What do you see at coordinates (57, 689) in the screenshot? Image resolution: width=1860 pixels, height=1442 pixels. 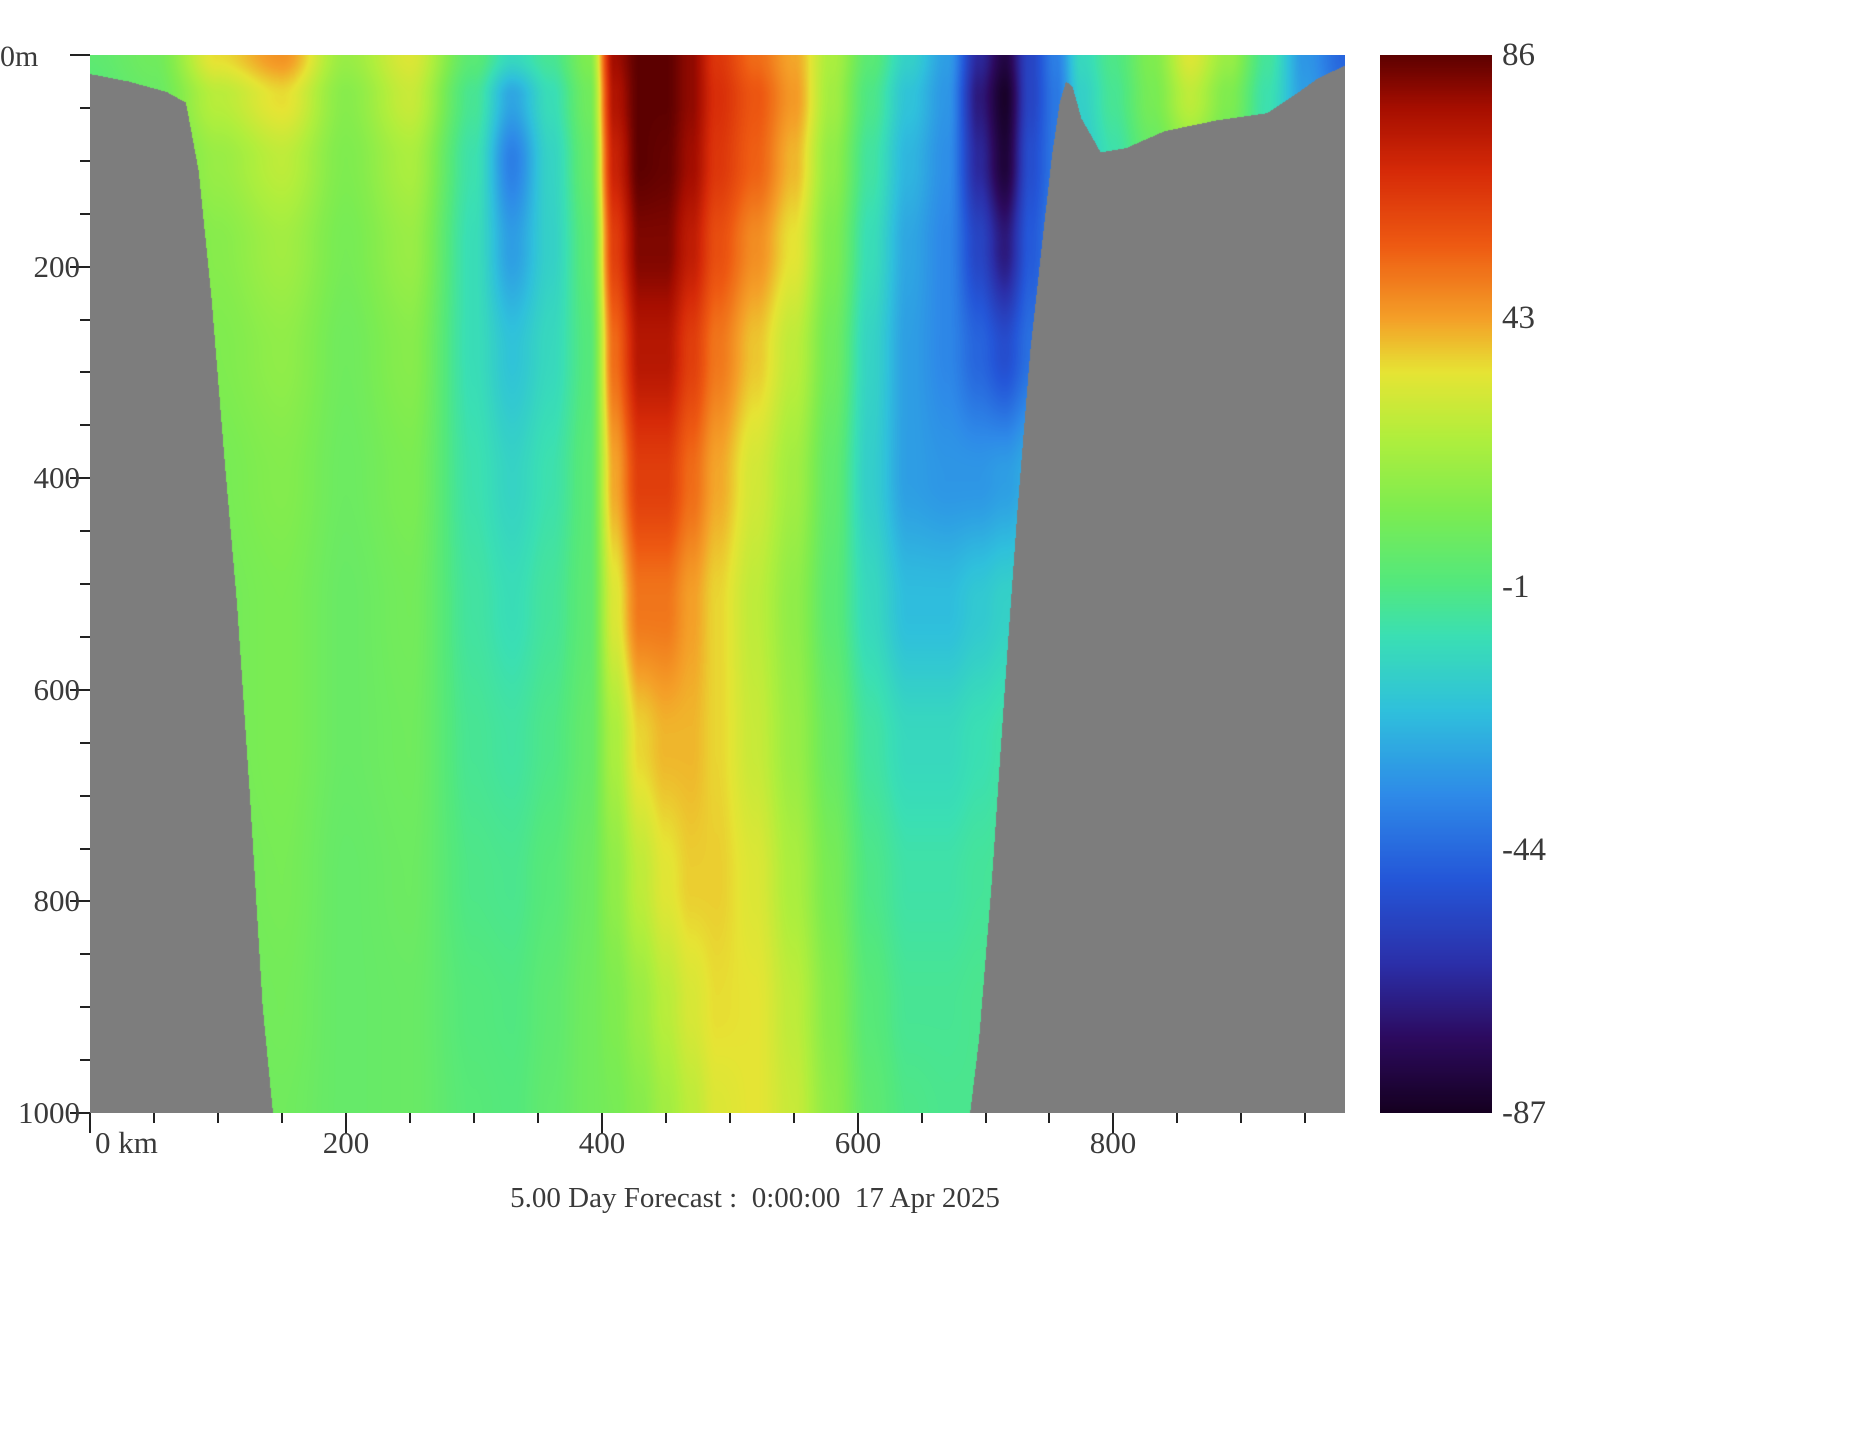 I see `depth-tick-label: 600` at bounding box center [57, 689].